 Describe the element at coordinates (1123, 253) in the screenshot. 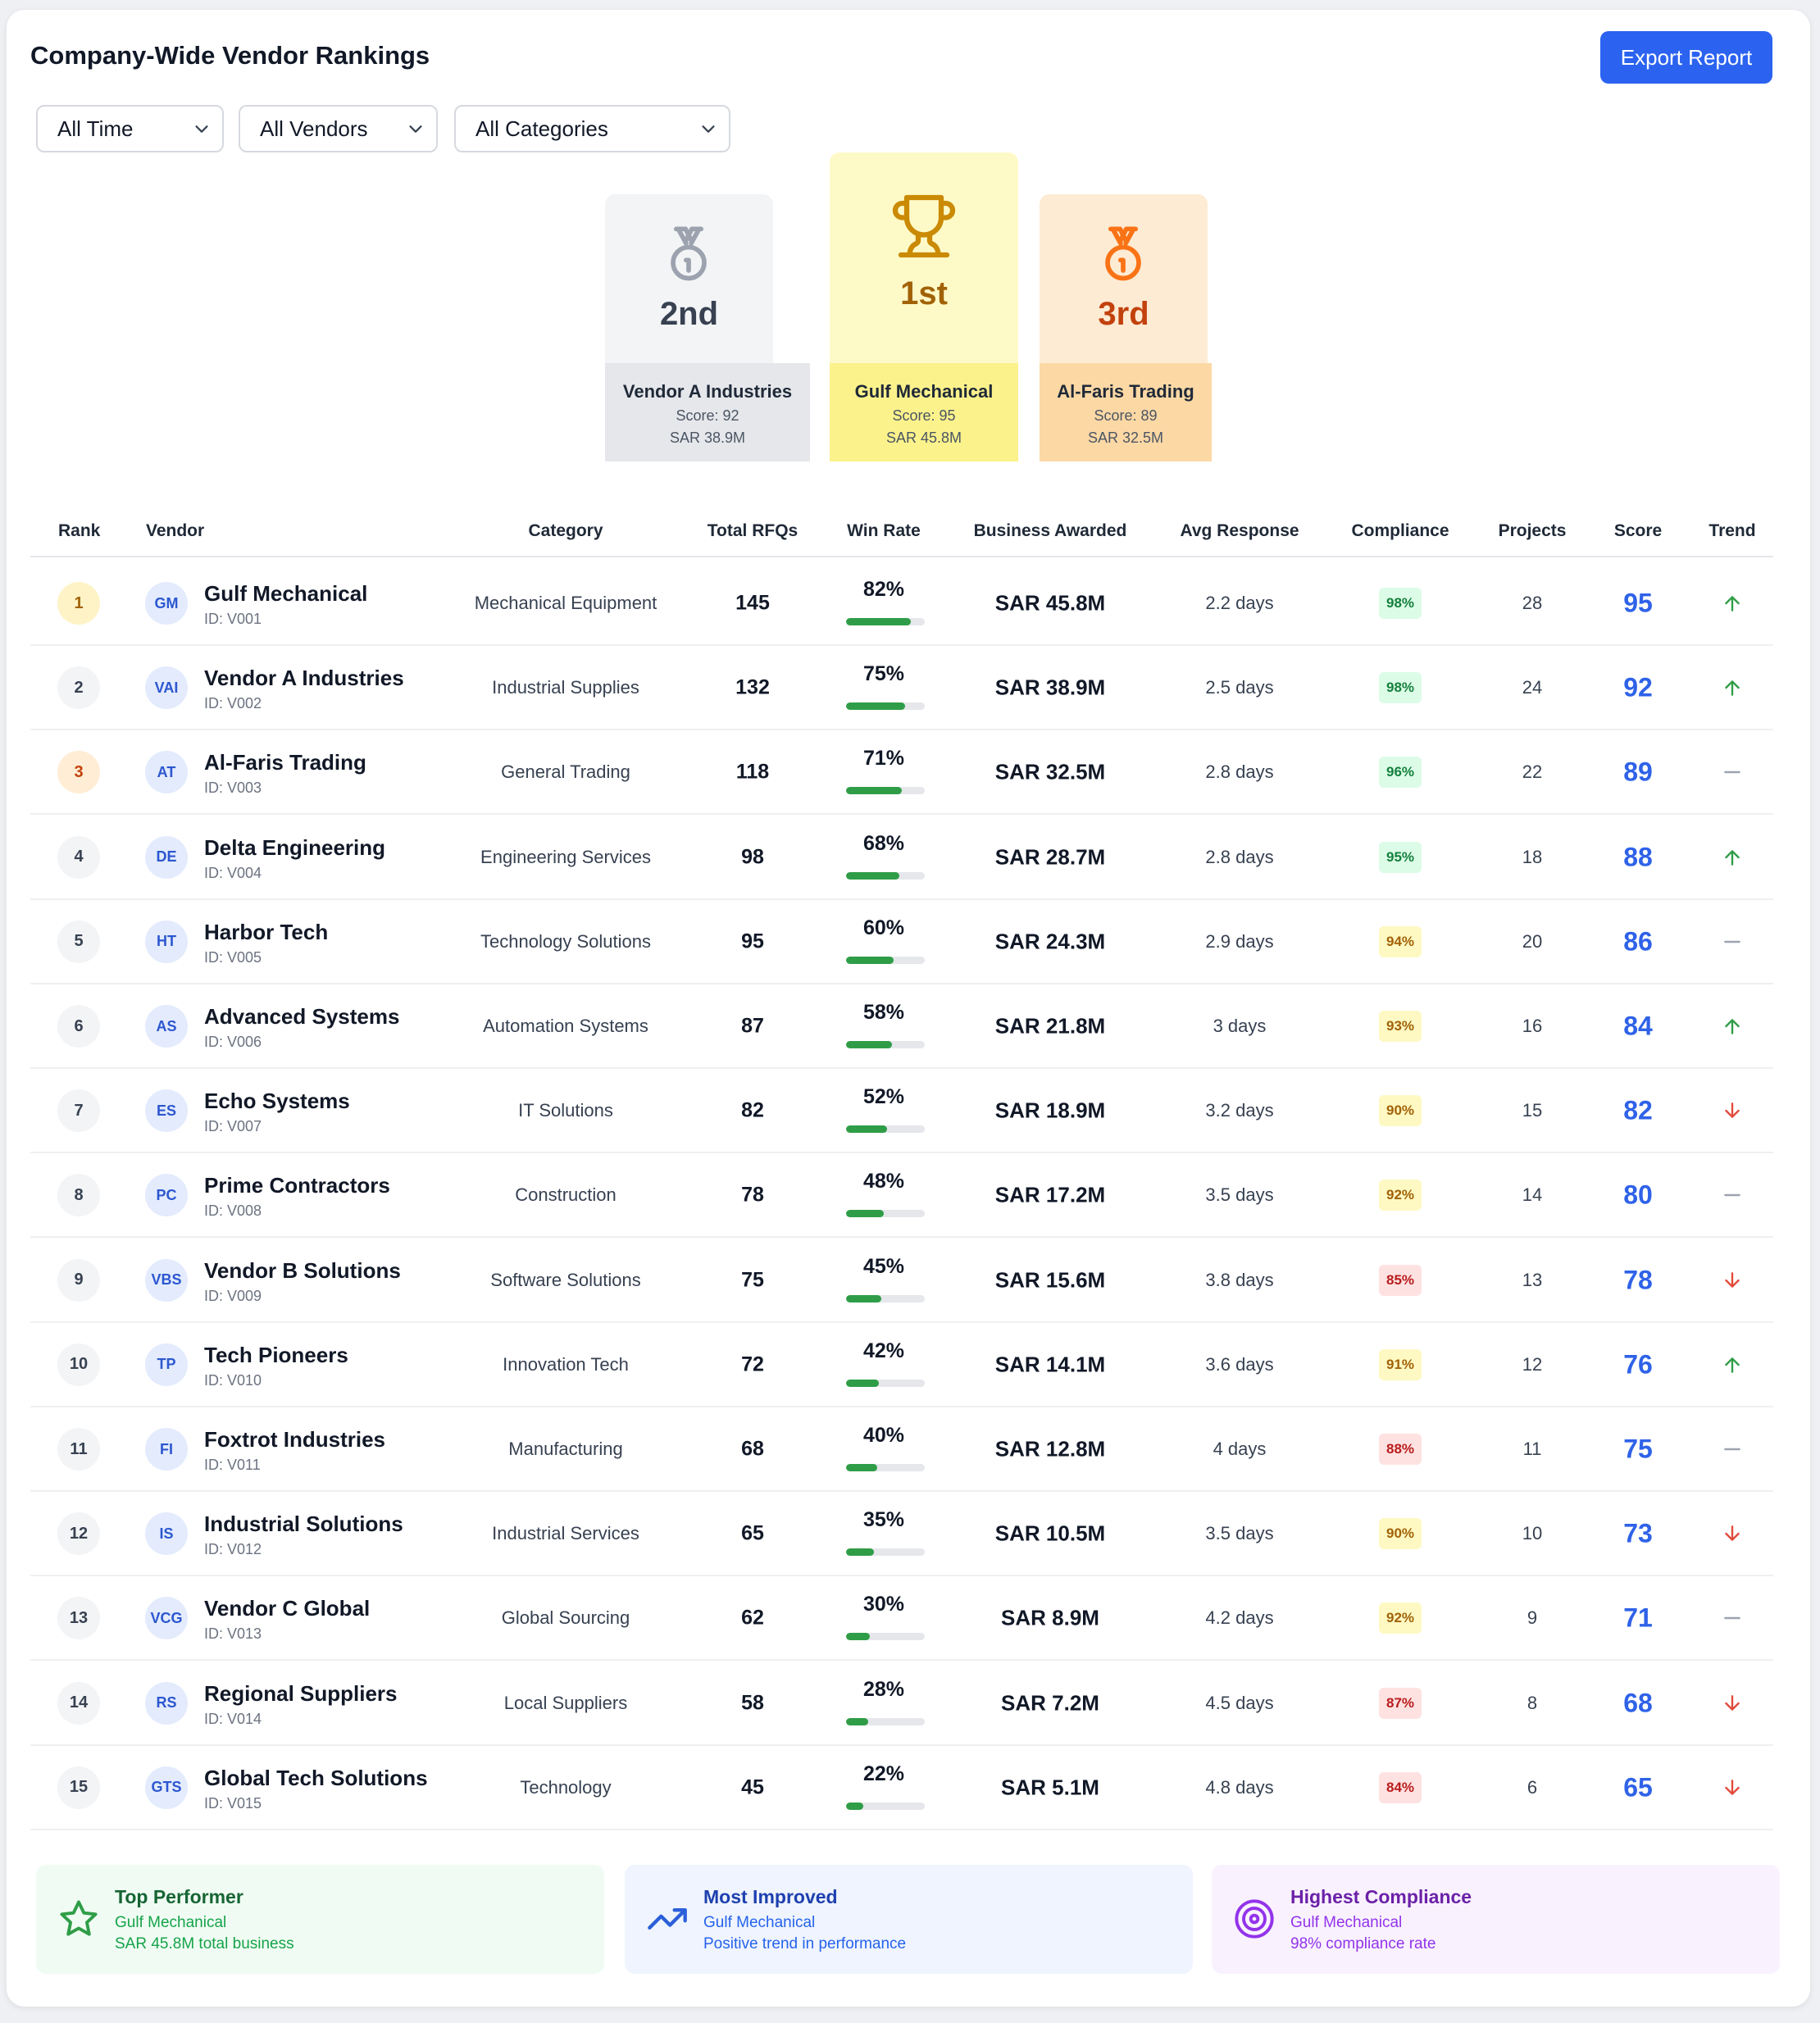

I see `medal-icon` at that location.